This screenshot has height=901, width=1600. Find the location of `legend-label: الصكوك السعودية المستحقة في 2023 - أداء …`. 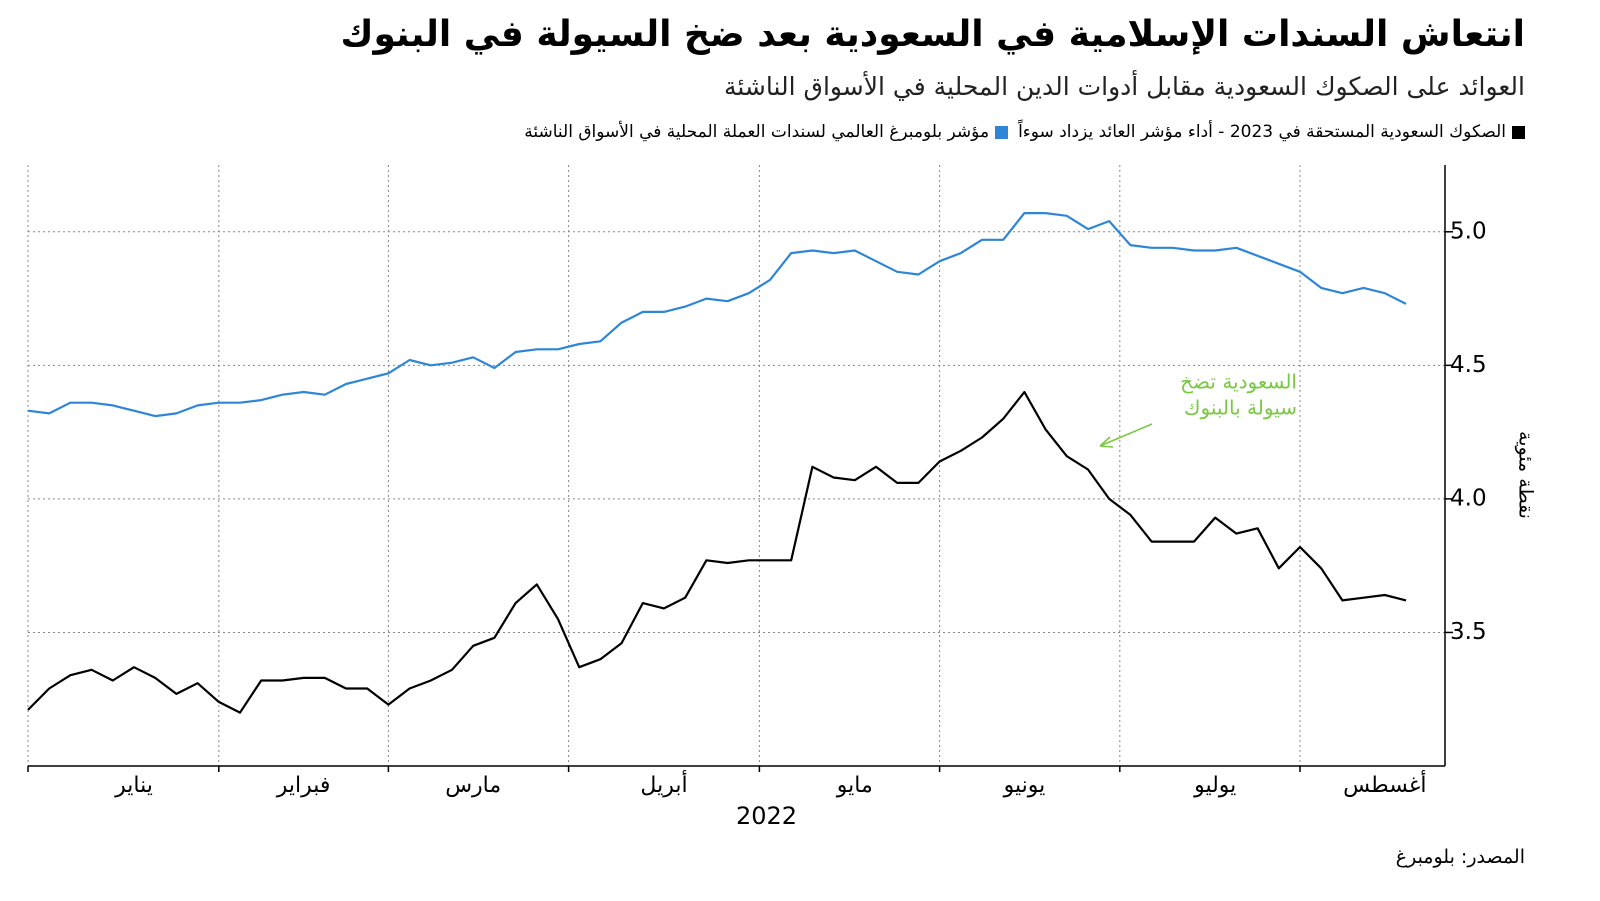

legend-label: الصكوك السعودية المستحقة في 2023 - أداء … is located at coordinates (1262, 132).